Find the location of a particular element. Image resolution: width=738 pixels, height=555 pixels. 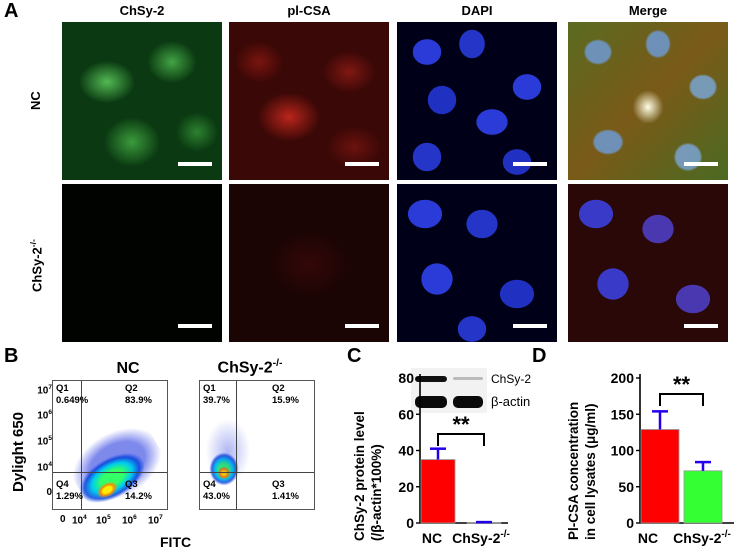

y-tick-label: 100 is located at coordinates (623, 451).